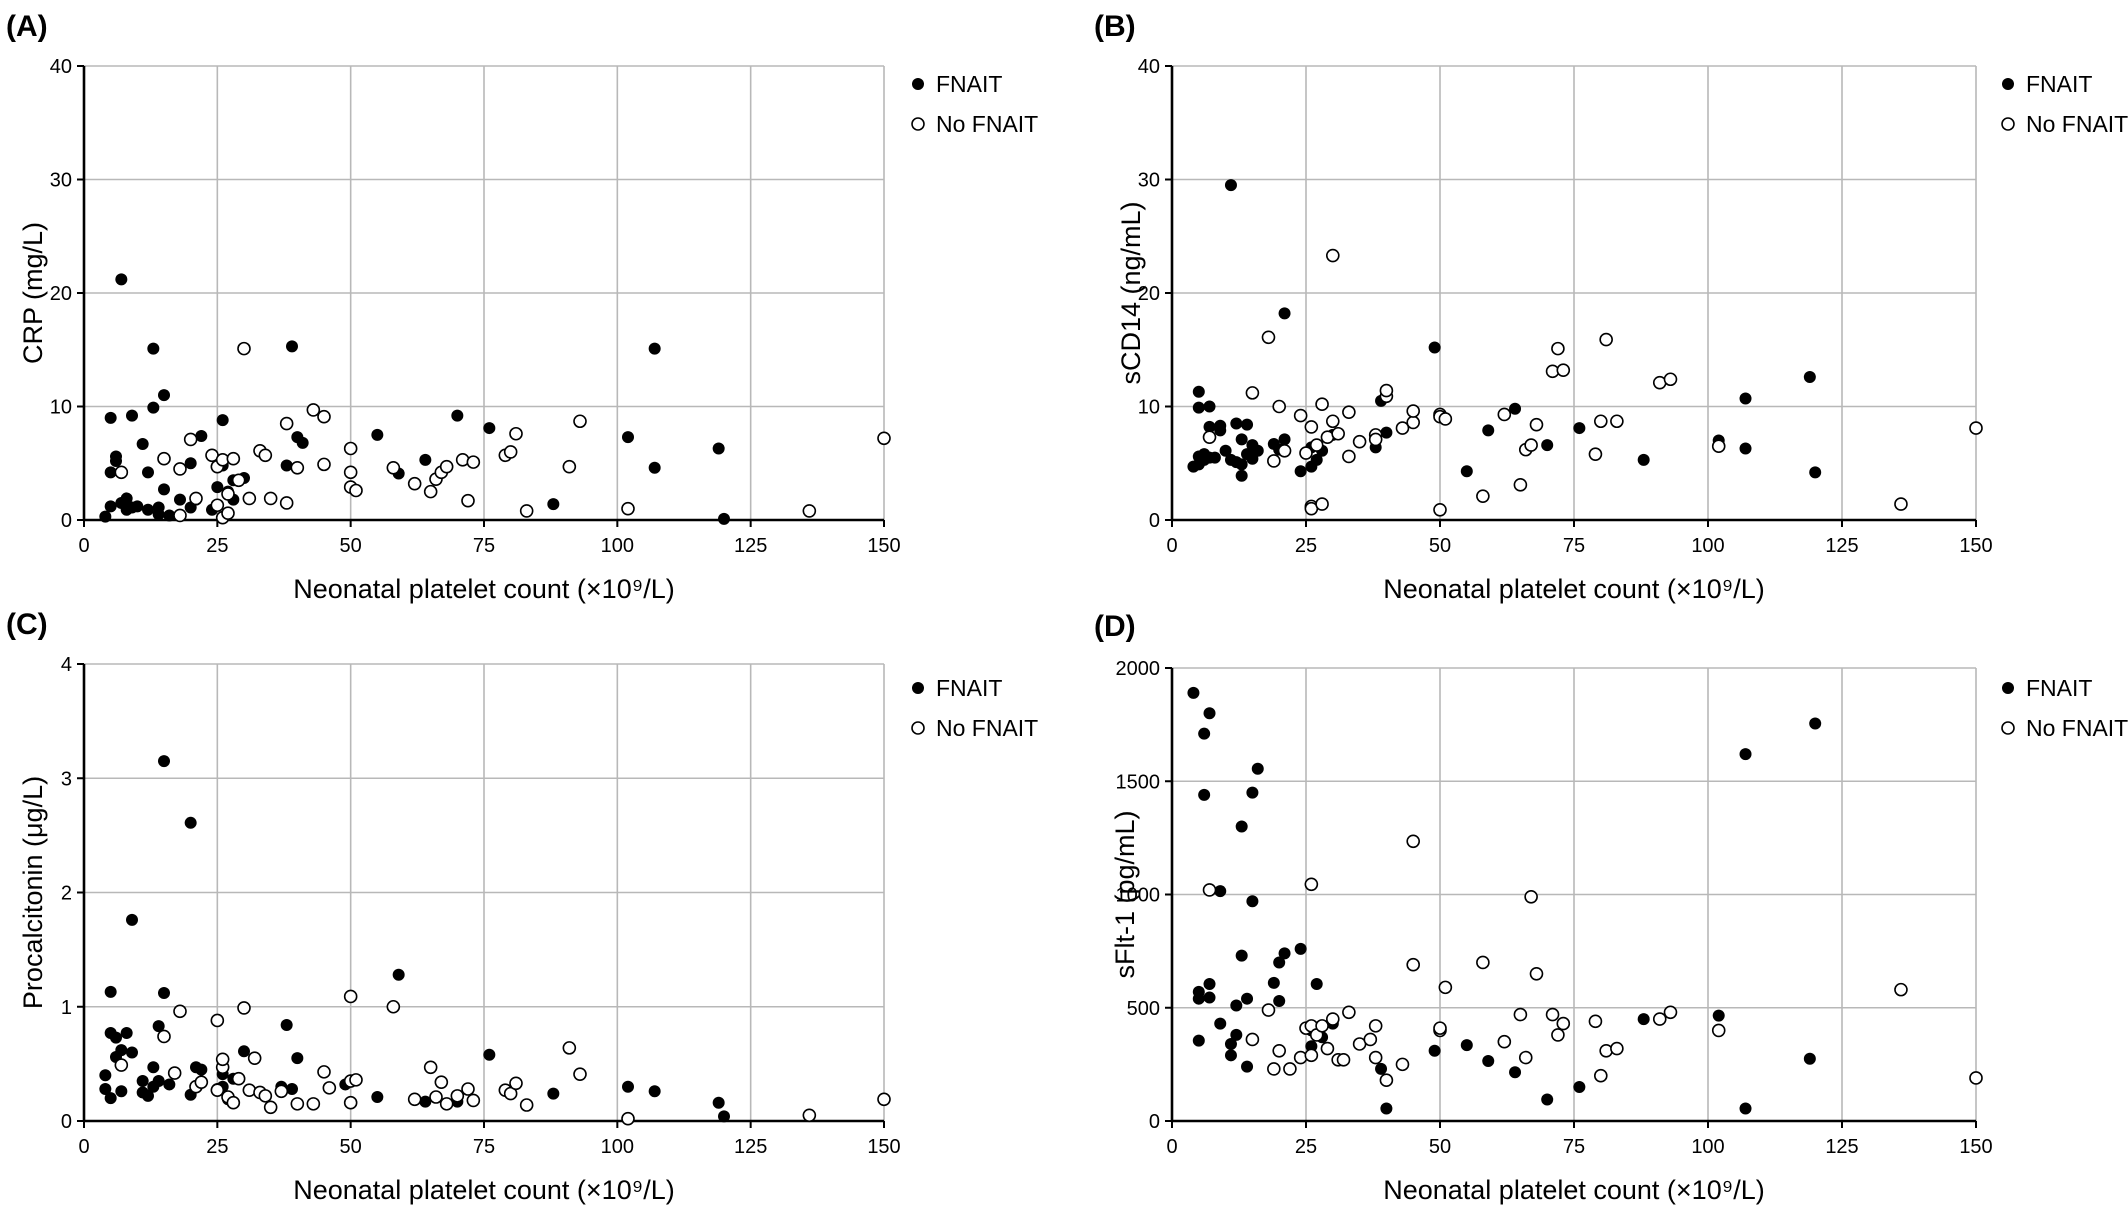 The height and width of the screenshot is (1223, 2128). I want to click on x-tick-label: 100, so click(1707, 546).